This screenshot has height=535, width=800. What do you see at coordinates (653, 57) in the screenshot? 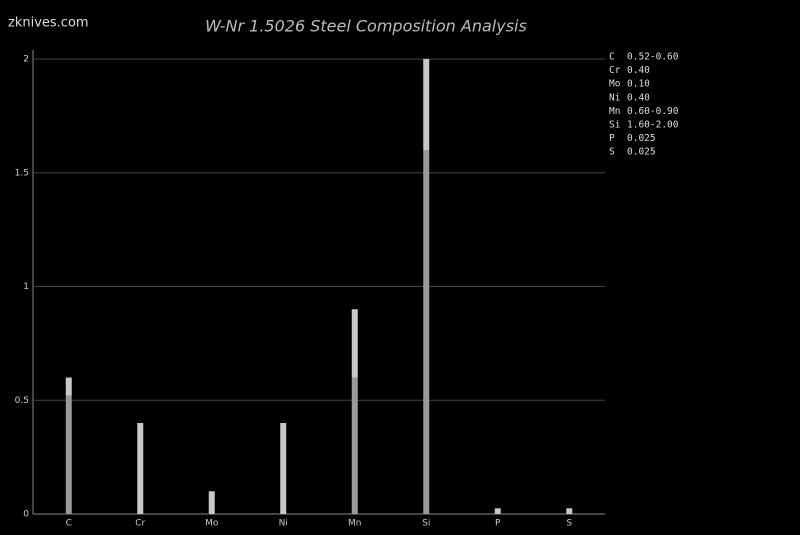
I see `legend-value: 0.52-0.60` at bounding box center [653, 57].